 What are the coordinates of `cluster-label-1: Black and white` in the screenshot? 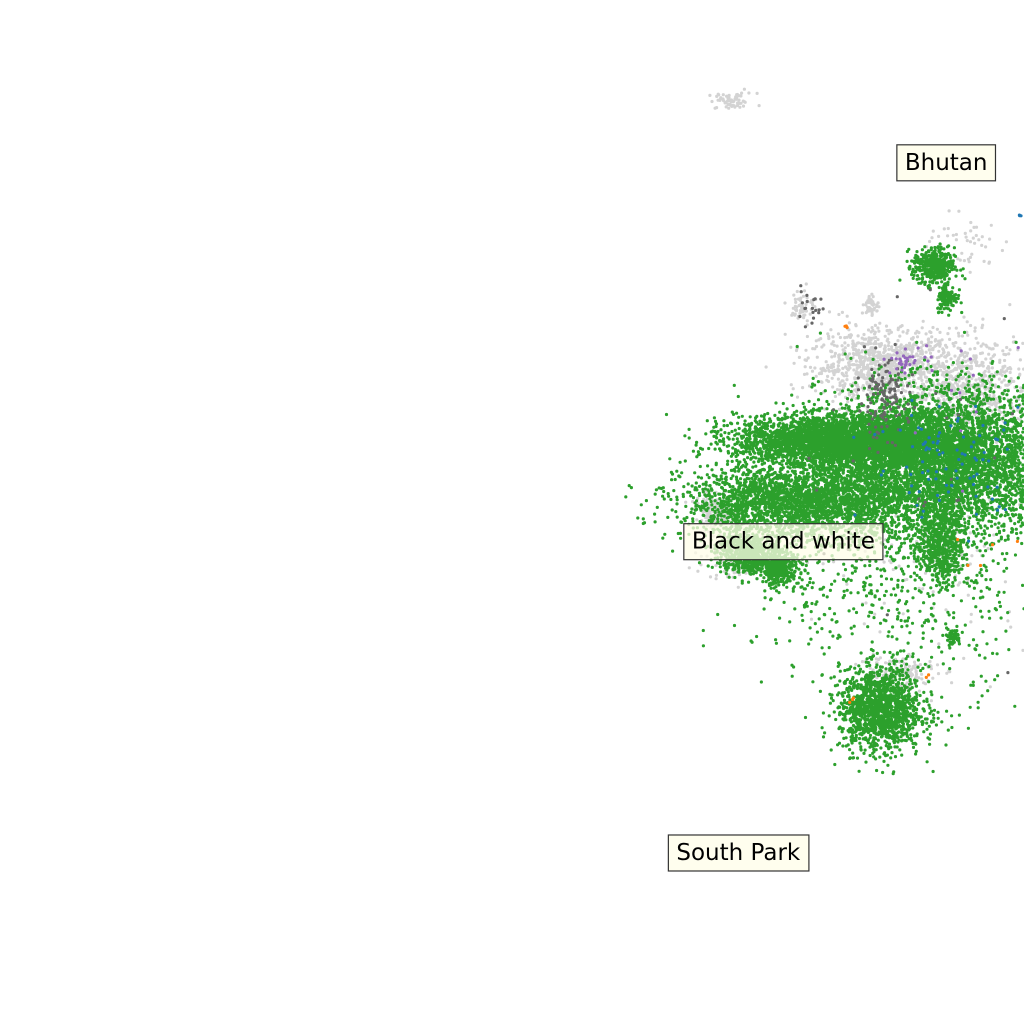 It's located at (783, 542).